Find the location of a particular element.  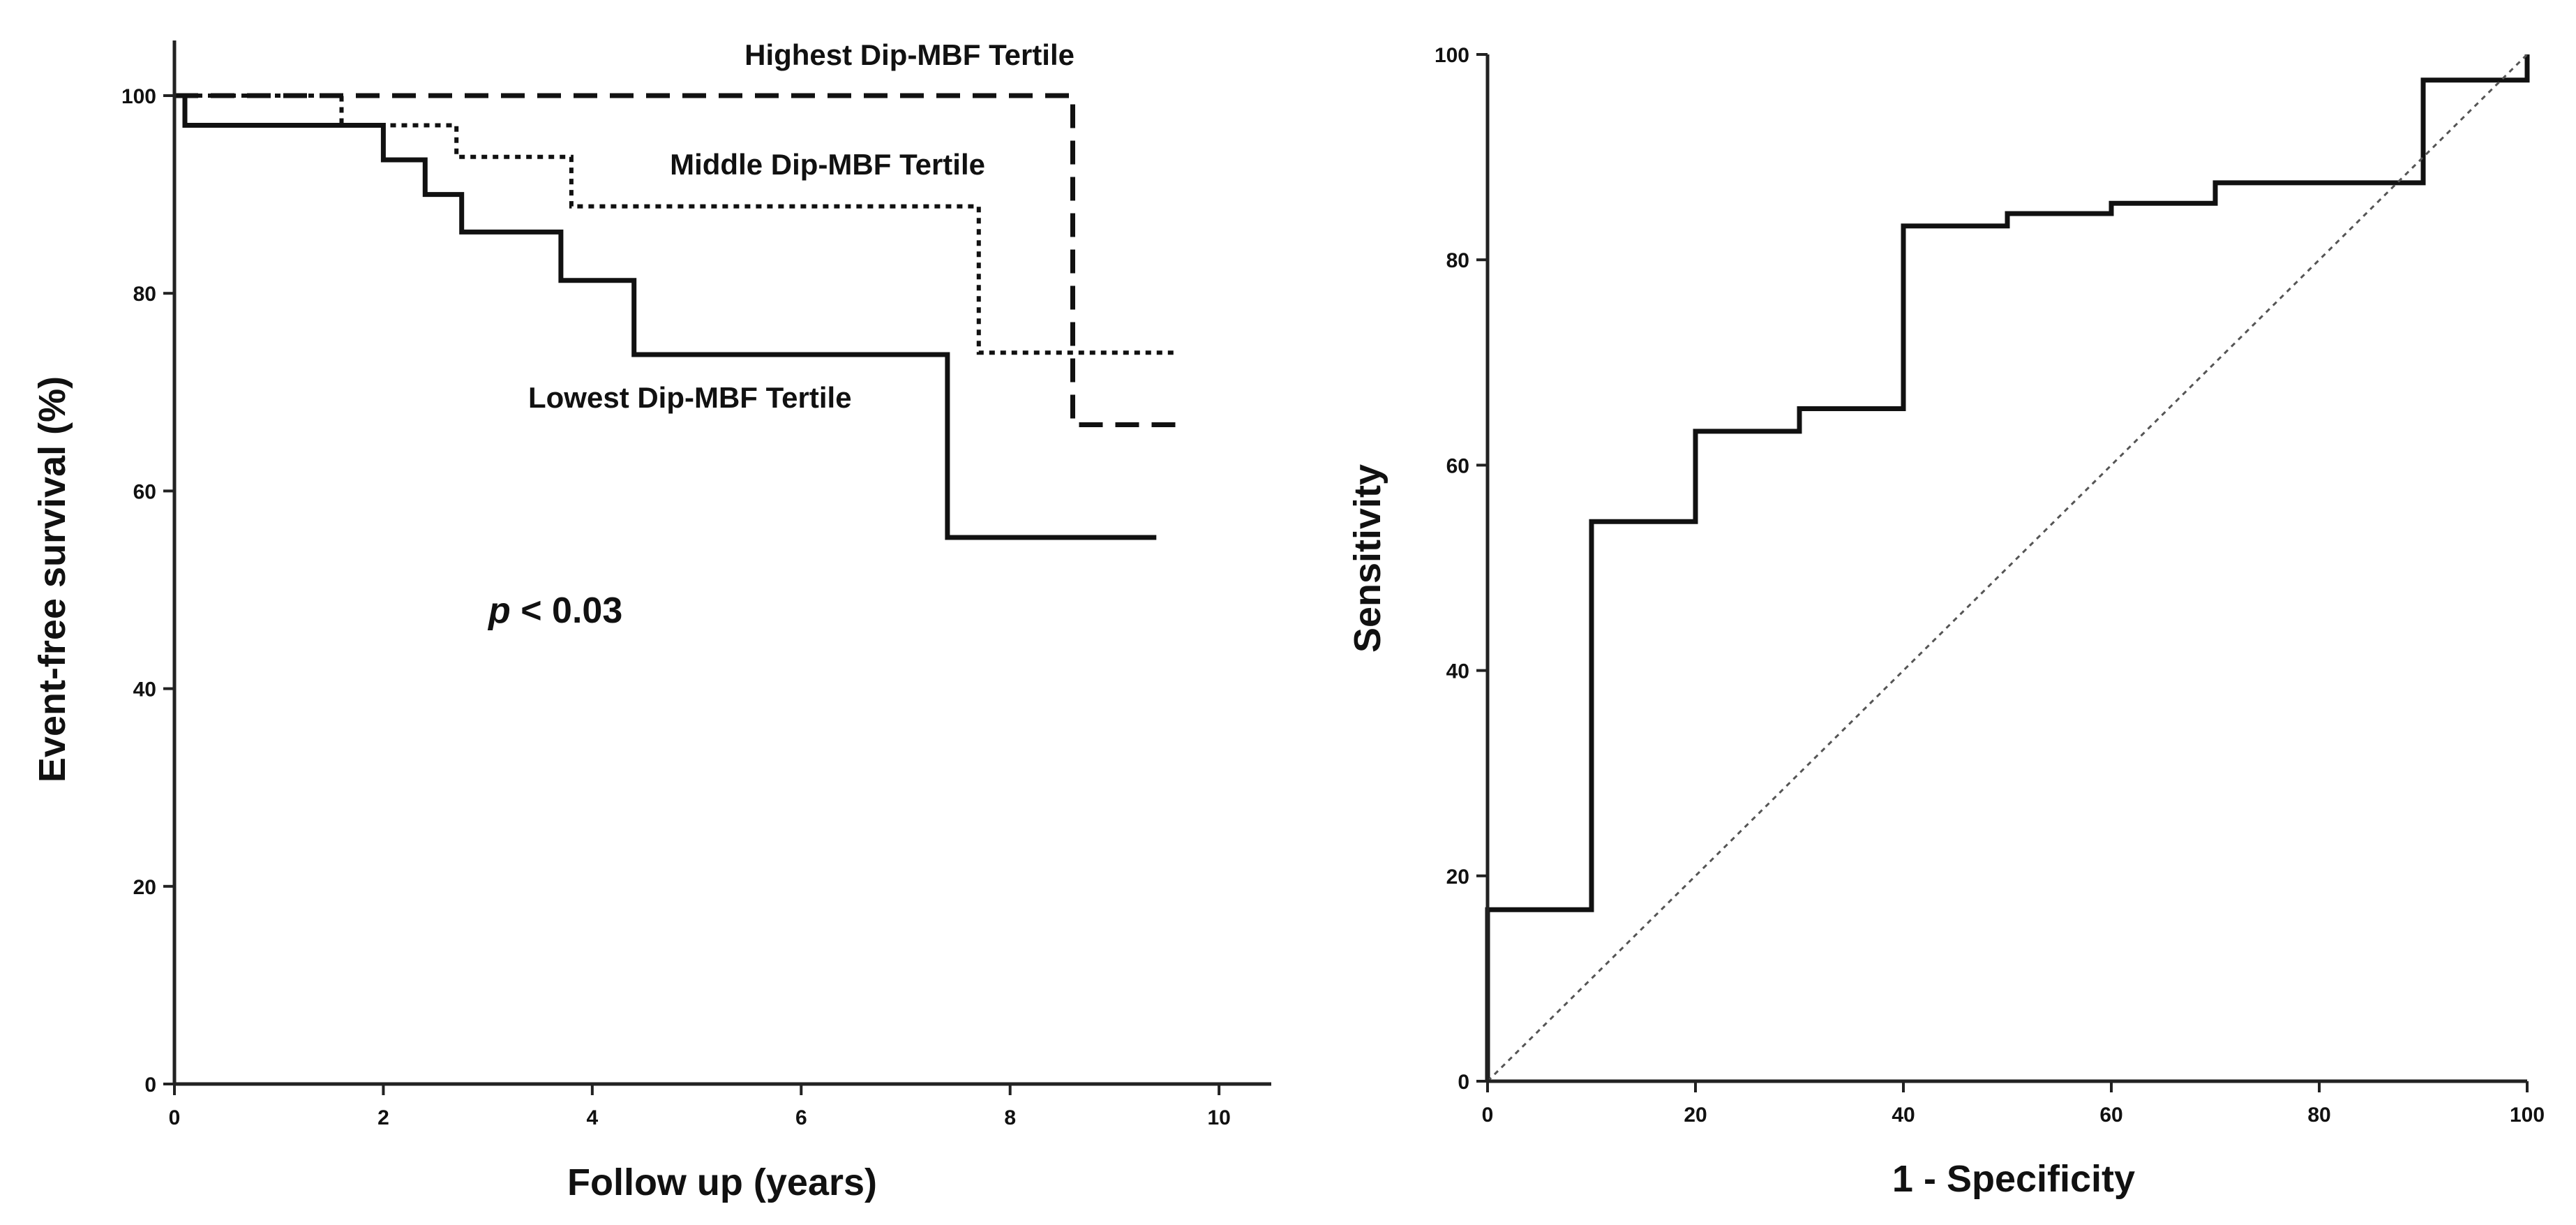

km-series-2-line is located at coordinates (665, 317).